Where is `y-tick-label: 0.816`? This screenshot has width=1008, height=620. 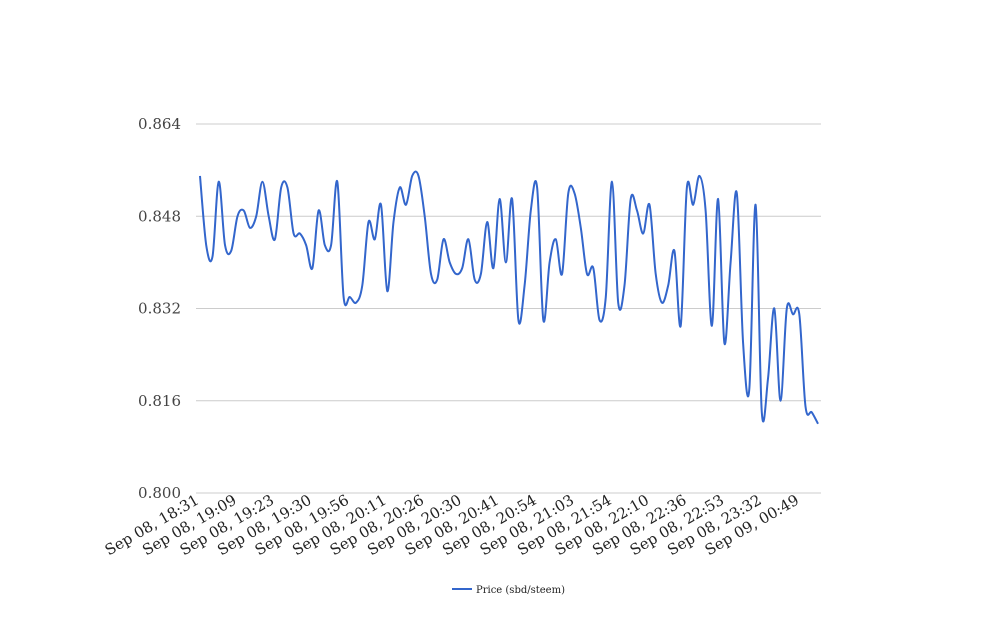 y-tick-label: 0.816 is located at coordinates (159, 401).